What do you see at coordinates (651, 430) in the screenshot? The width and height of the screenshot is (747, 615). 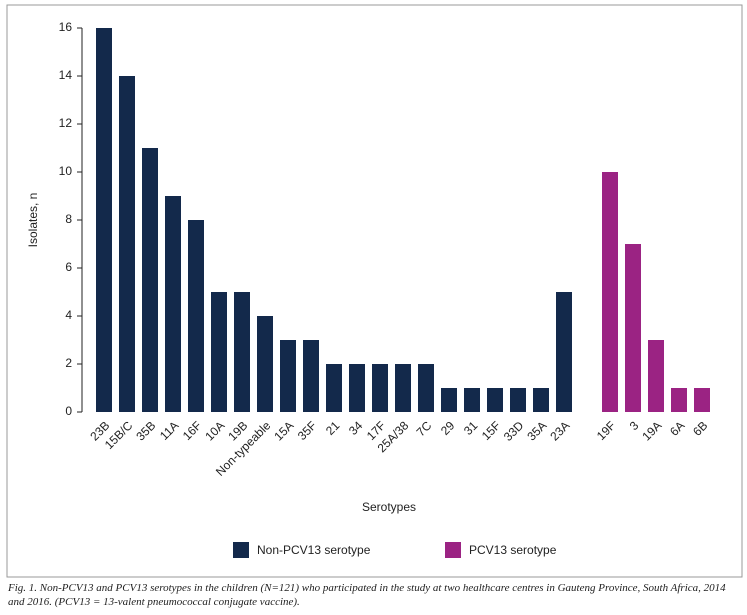 I see `x-tick-label: 19A` at bounding box center [651, 430].